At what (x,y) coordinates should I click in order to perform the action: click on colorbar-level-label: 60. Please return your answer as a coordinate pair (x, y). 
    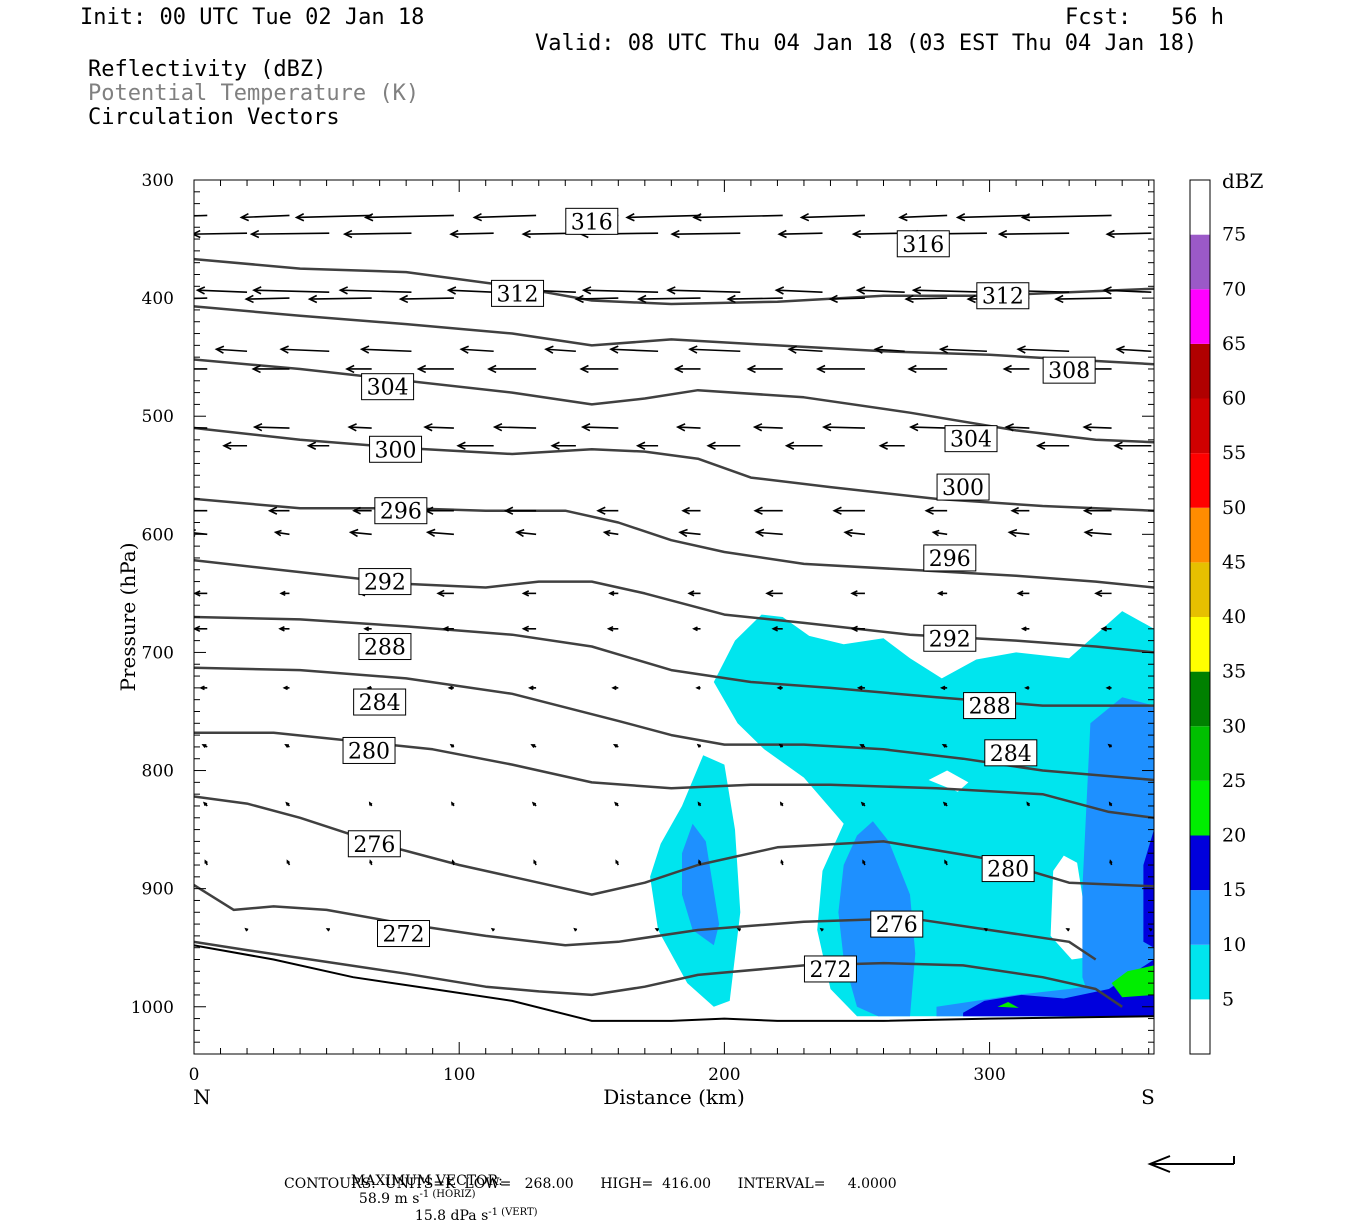
    Looking at the image, I should click on (1234, 399).